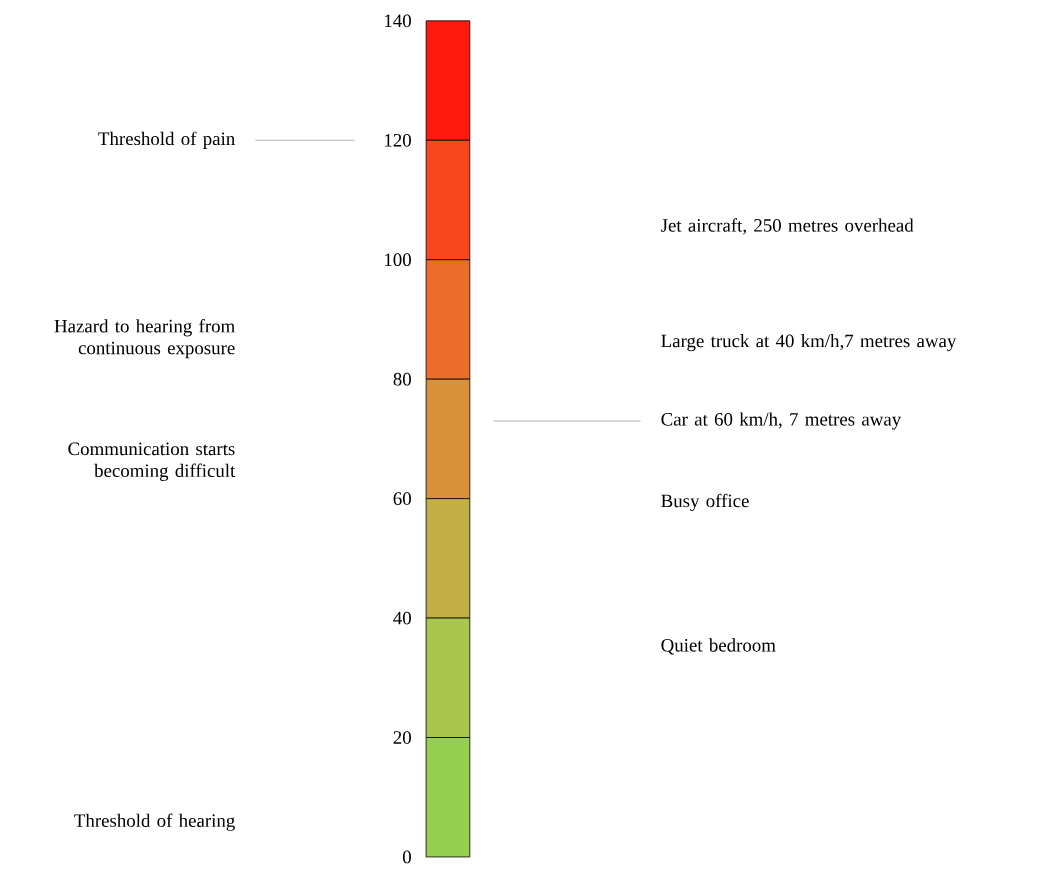  What do you see at coordinates (402, 738) in the screenshot?
I see `y-tick-label: 20` at bounding box center [402, 738].